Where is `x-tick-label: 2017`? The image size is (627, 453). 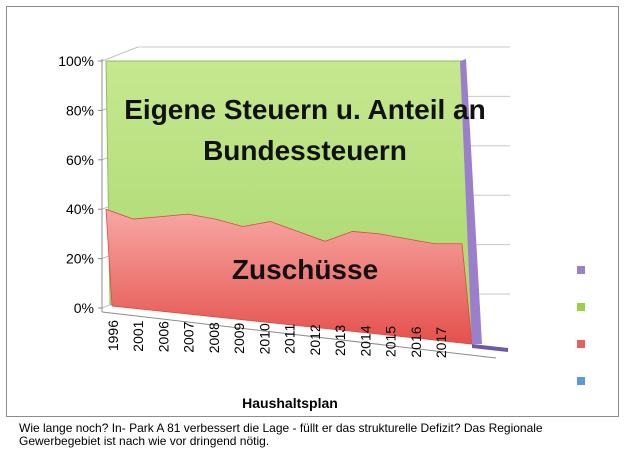 x-tick-label: 2017 is located at coordinates (441, 342).